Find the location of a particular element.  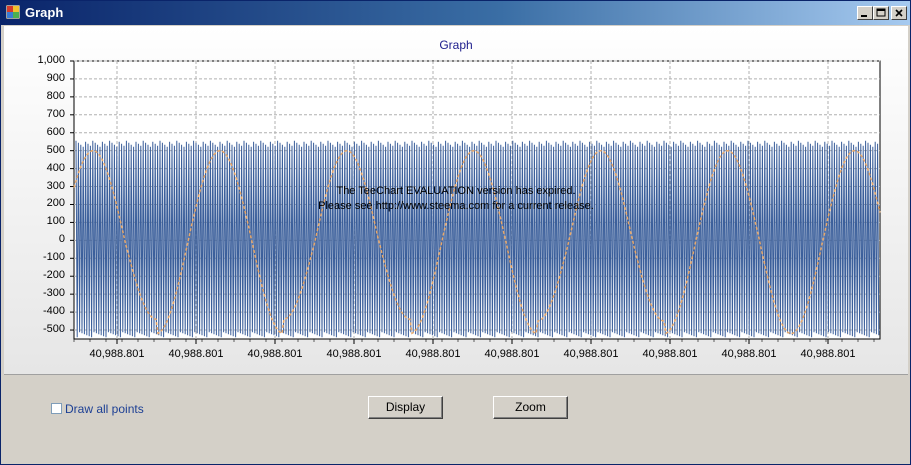

y-tick-label: 500 is located at coordinates (55, 149).